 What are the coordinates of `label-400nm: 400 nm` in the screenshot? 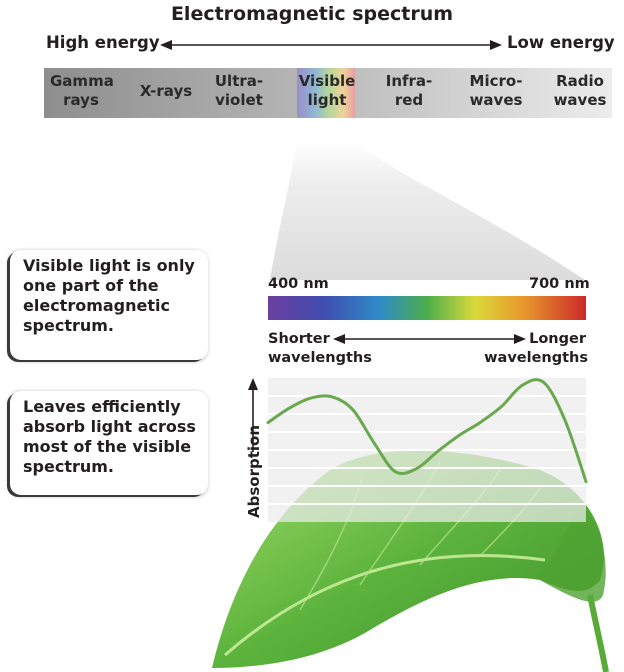 It's located at (298, 284).